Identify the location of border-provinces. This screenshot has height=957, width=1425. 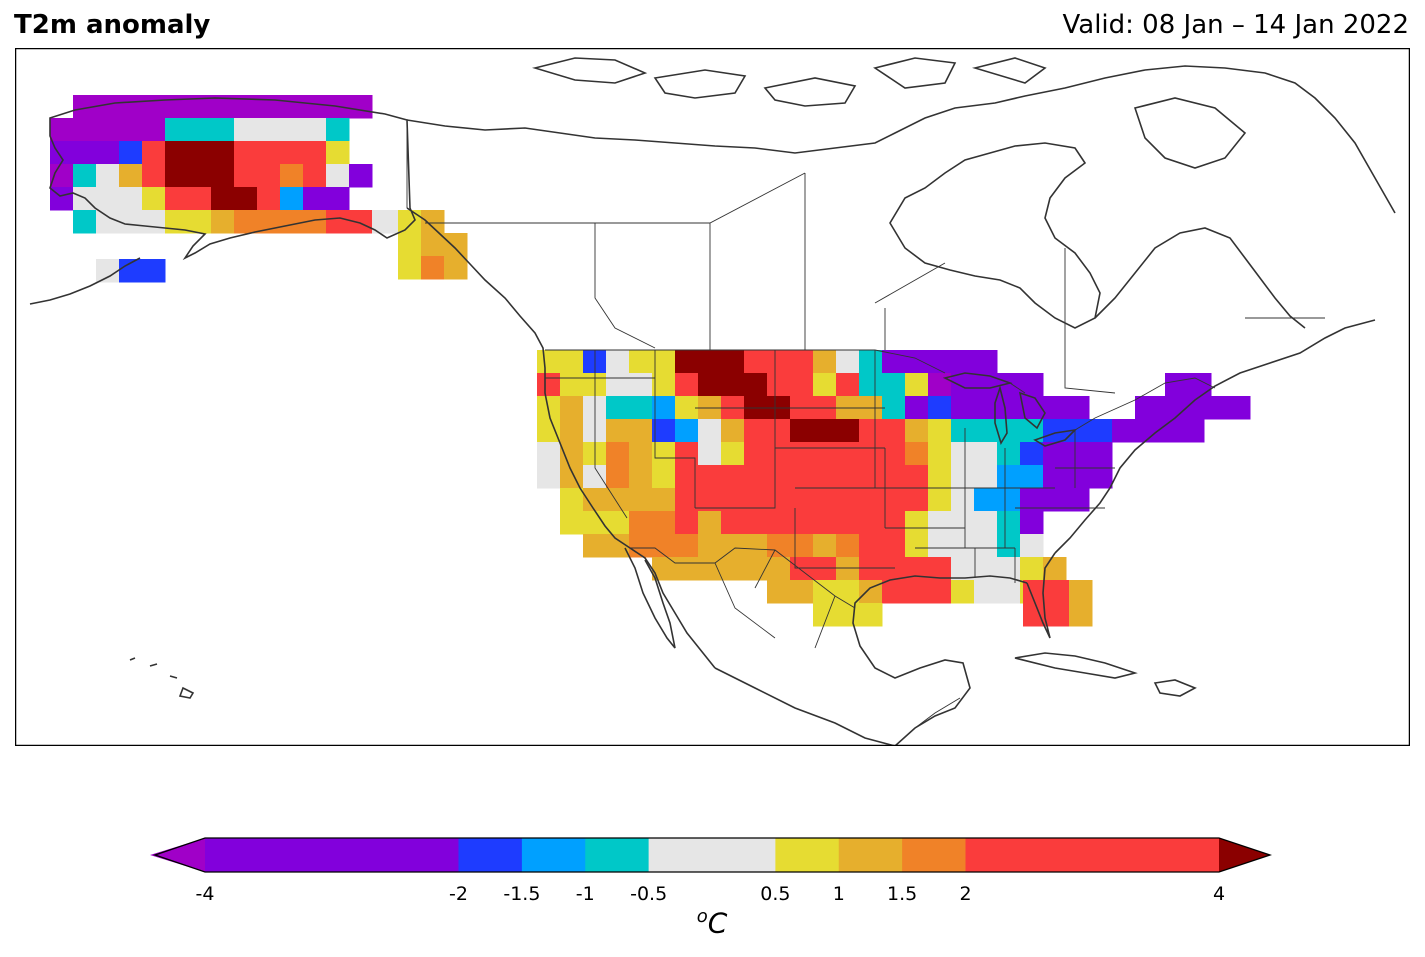
(875, 283).